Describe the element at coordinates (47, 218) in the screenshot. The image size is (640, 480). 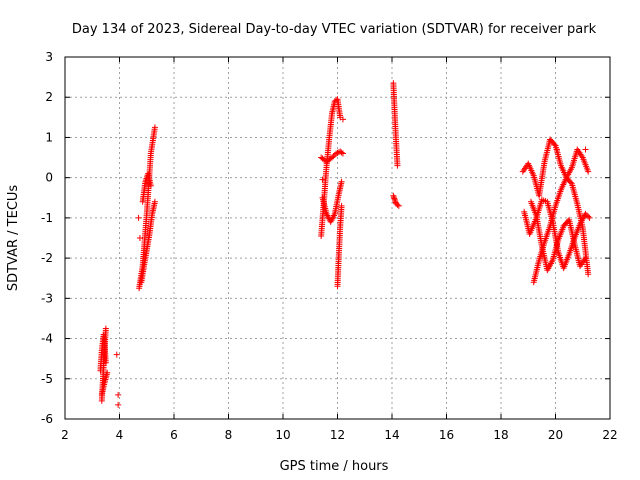
I see `y-tick-label: -1` at that location.